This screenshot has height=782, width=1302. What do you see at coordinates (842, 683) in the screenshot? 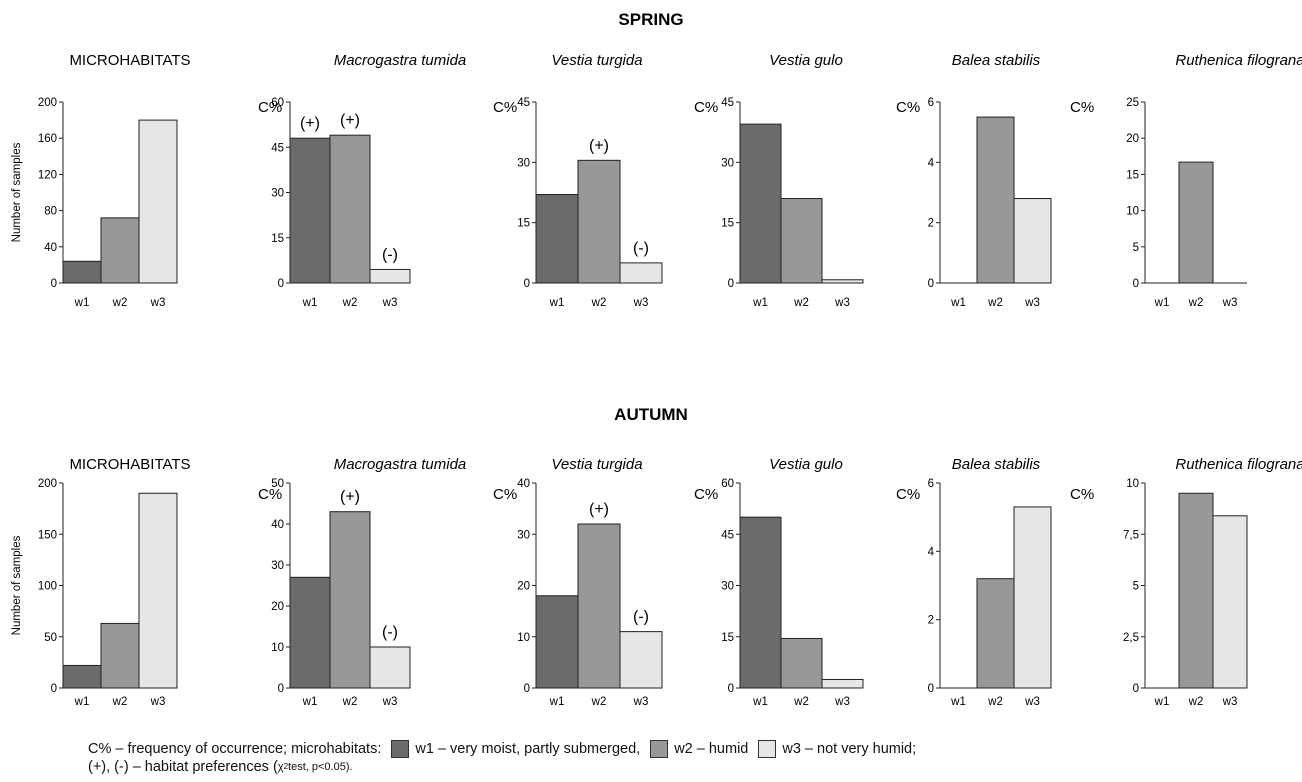
I see `autumn-vestia-gulo-bar-w3` at bounding box center [842, 683].